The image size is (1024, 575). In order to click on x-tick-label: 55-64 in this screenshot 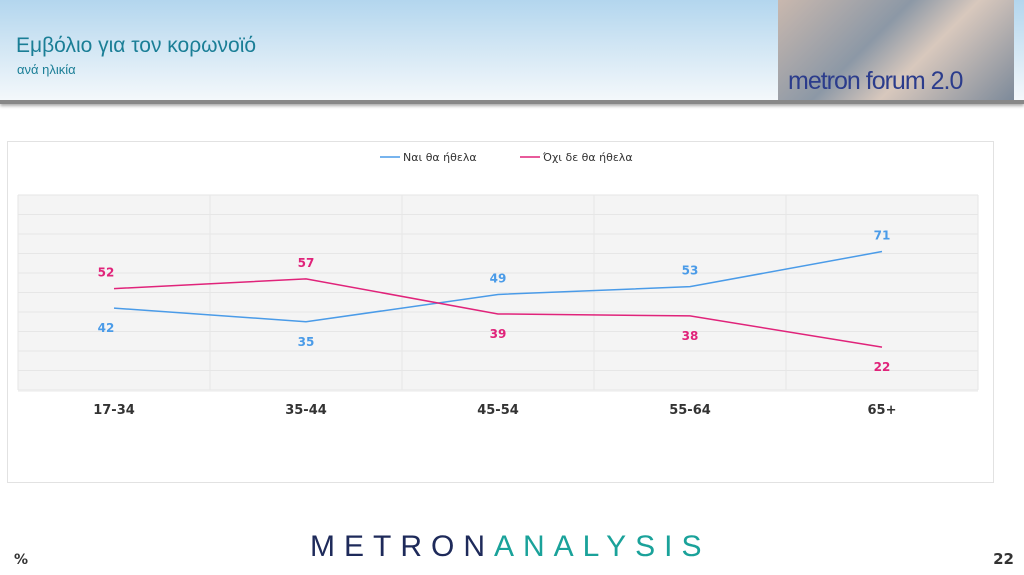, I will do `click(690, 410)`.